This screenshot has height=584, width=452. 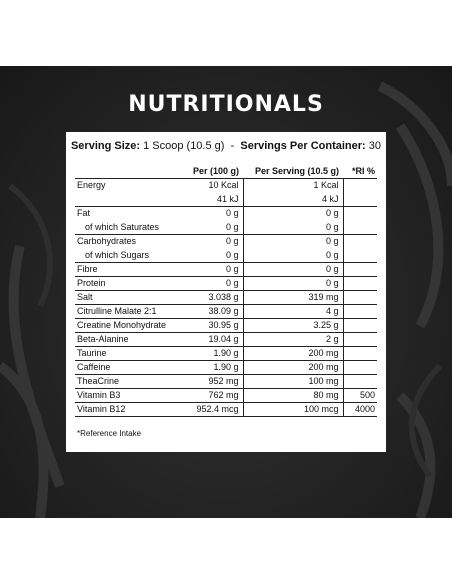 I want to click on footnote: *Reference Intake, so click(x=109, y=433).